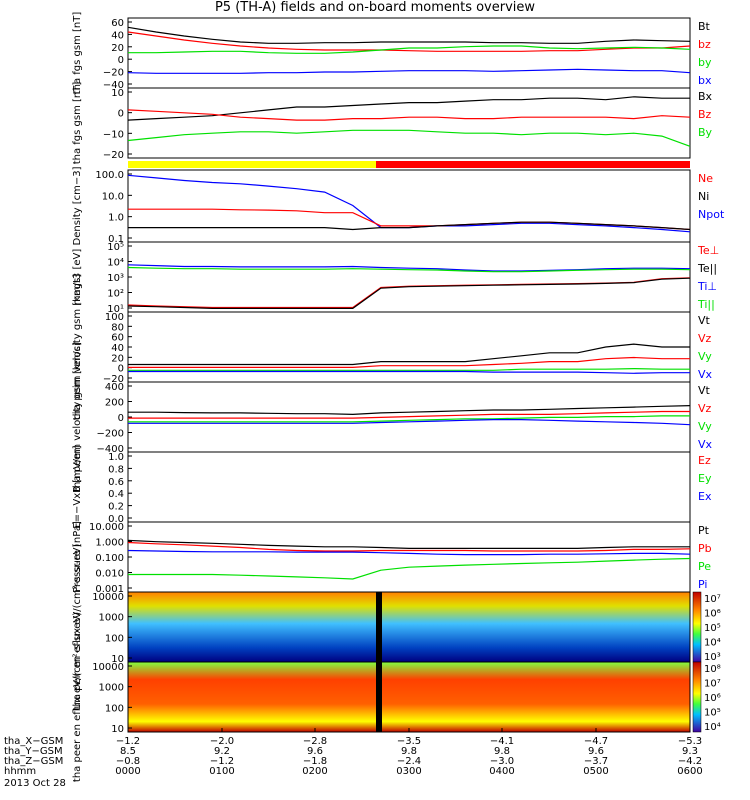 The width and height of the screenshot is (750, 800). Describe the element at coordinates (712, 657) in the screenshot. I see `colorbar-tick-label: 10³` at that location.